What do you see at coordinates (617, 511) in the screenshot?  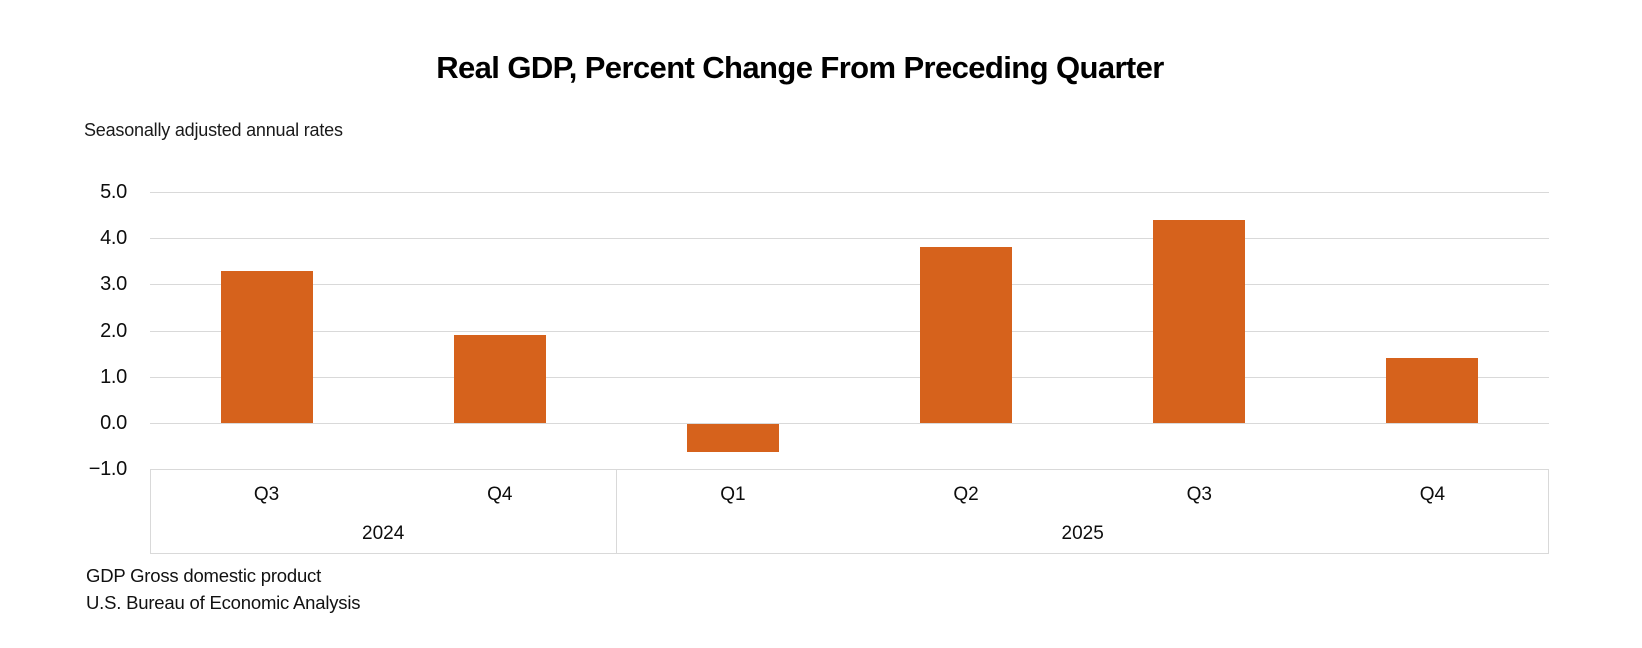 I see `year-group-separator` at bounding box center [617, 511].